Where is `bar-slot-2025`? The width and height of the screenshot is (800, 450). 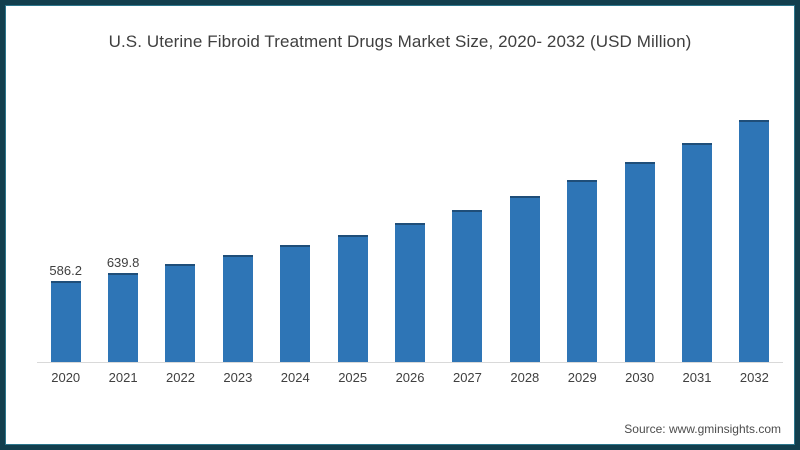
bar-slot-2025 is located at coordinates (352, 237).